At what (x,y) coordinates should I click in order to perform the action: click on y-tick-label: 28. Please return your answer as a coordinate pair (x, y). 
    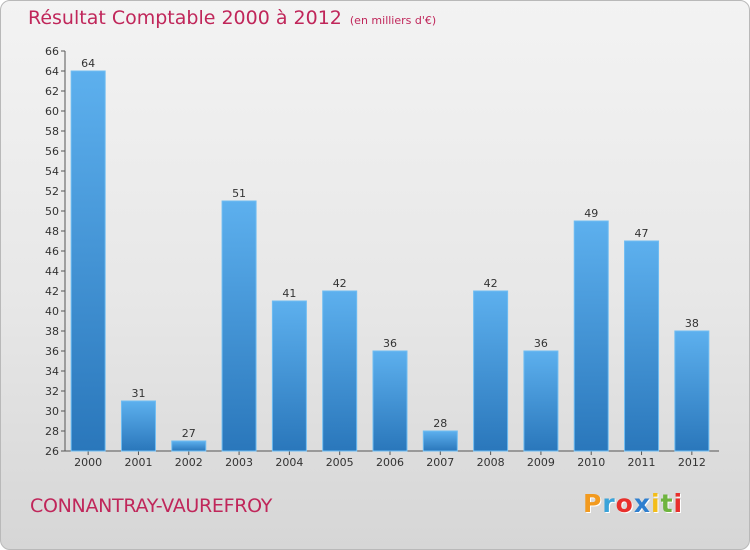
    Looking at the image, I should click on (52, 431).